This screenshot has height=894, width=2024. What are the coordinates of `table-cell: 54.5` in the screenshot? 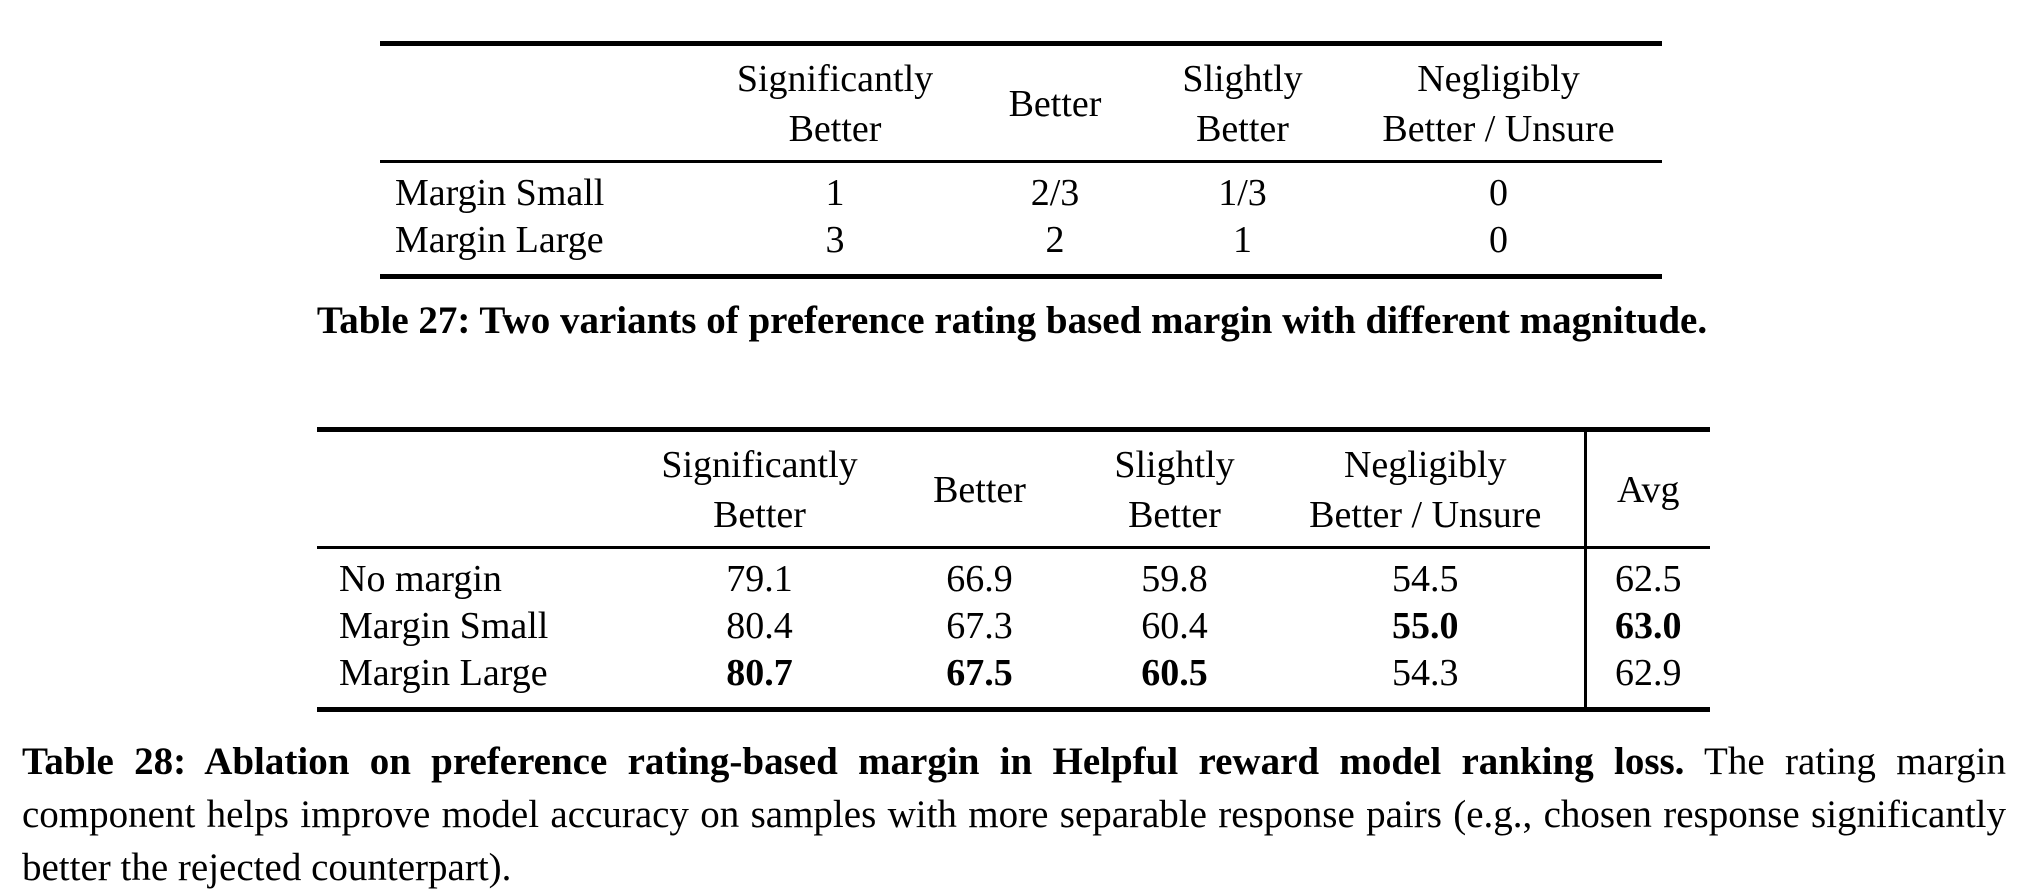 It's located at (1425, 579).